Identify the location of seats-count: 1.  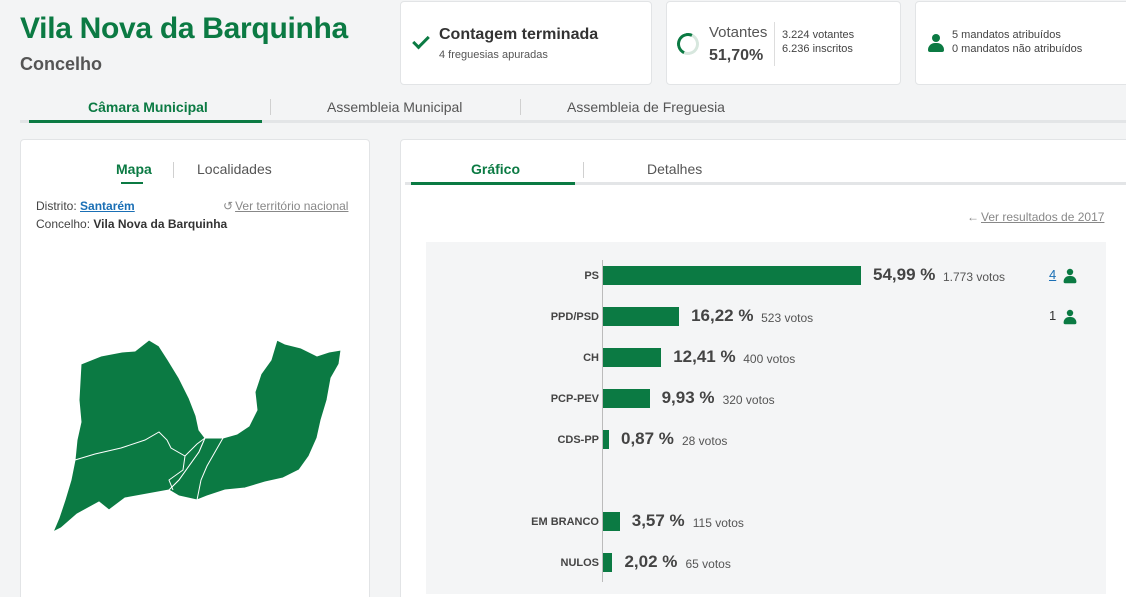
(1053, 315).